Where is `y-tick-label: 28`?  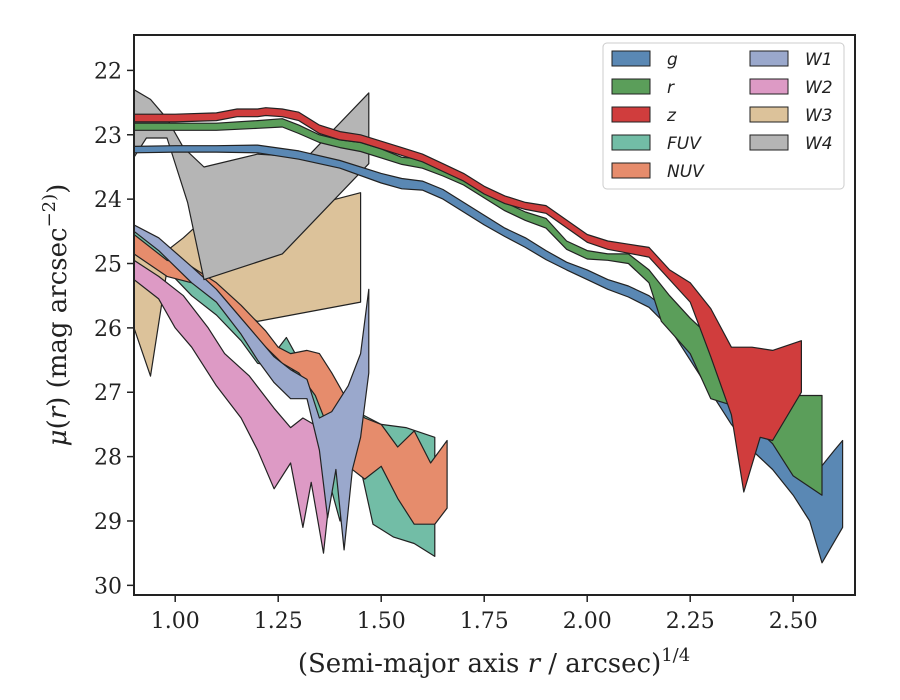
y-tick-label: 28 is located at coordinates (108, 458).